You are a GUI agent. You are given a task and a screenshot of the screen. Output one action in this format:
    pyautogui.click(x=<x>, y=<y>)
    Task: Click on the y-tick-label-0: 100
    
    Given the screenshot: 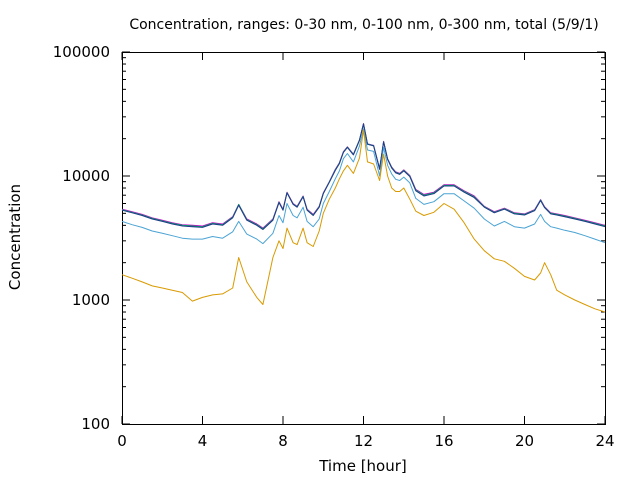 What is the action you would take?
    pyautogui.click(x=95, y=424)
    